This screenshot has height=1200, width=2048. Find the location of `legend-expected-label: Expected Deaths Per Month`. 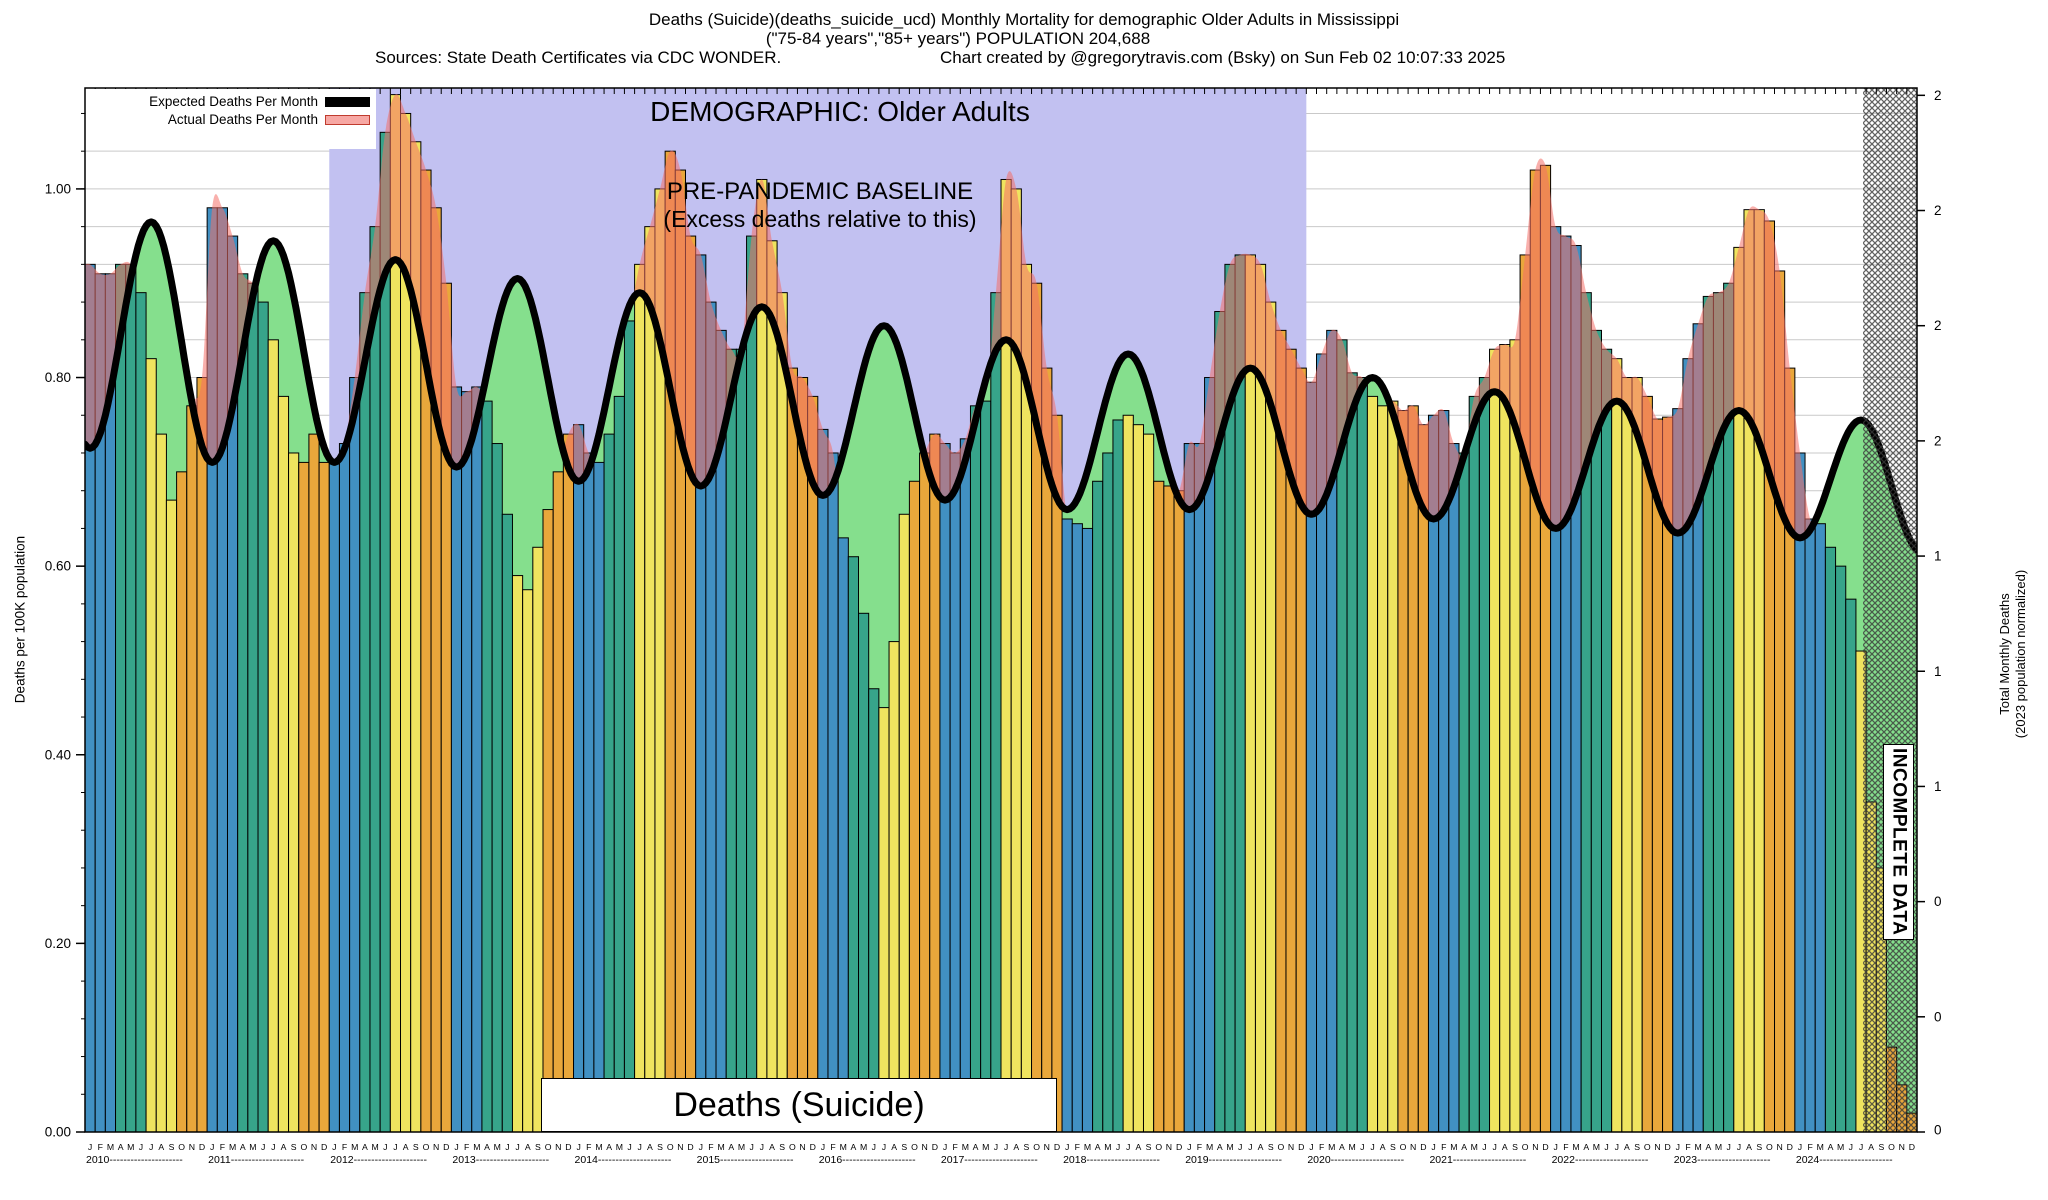

legend-expected-label: Expected Deaths Per Month is located at coordinates (233, 101).